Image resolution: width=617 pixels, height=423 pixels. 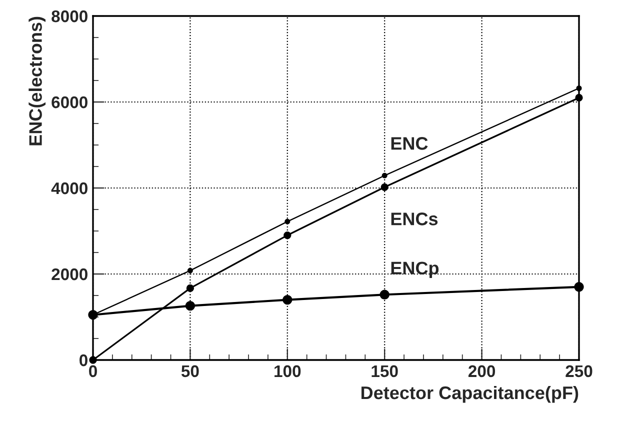 What do you see at coordinates (415, 270) in the screenshot?
I see `series-label: ENCp` at bounding box center [415, 270].